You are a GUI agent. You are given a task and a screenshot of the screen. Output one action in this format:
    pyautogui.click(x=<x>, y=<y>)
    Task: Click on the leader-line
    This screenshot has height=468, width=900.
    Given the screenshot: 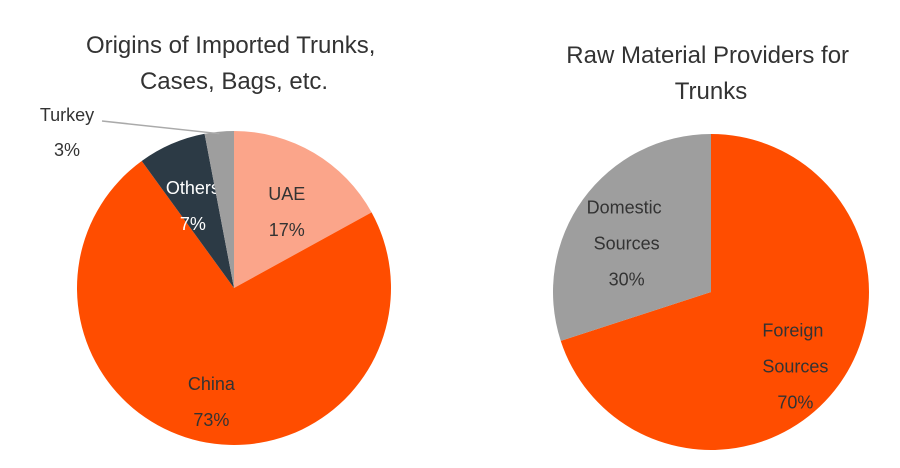 What is the action you would take?
    pyautogui.click(x=160, y=127)
    